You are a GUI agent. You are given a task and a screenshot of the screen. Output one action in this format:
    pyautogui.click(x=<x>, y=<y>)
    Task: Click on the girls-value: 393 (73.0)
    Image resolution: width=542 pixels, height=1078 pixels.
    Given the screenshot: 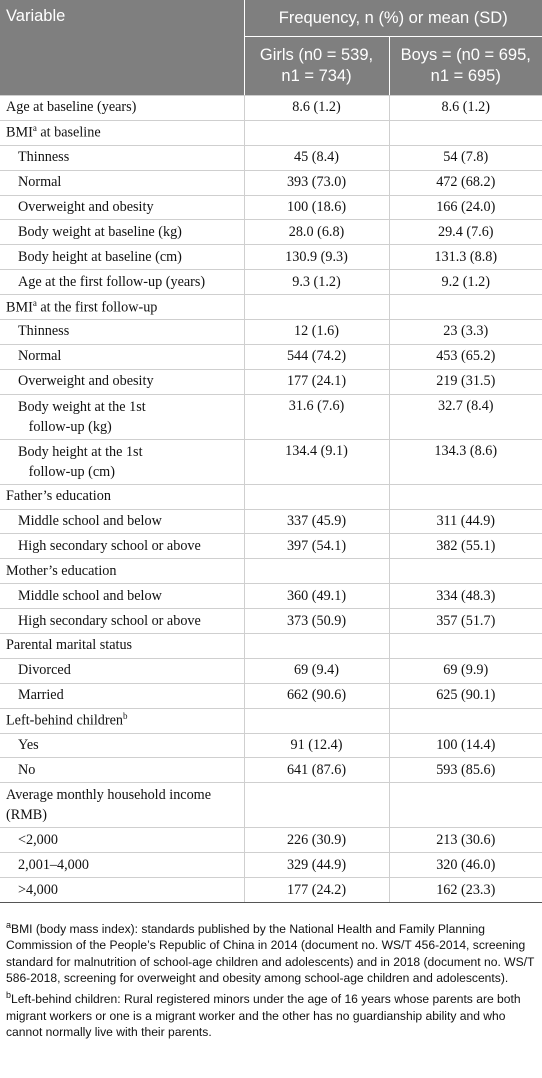 What is the action you would take?
    pyautogui.click(x=316, y=183)
    